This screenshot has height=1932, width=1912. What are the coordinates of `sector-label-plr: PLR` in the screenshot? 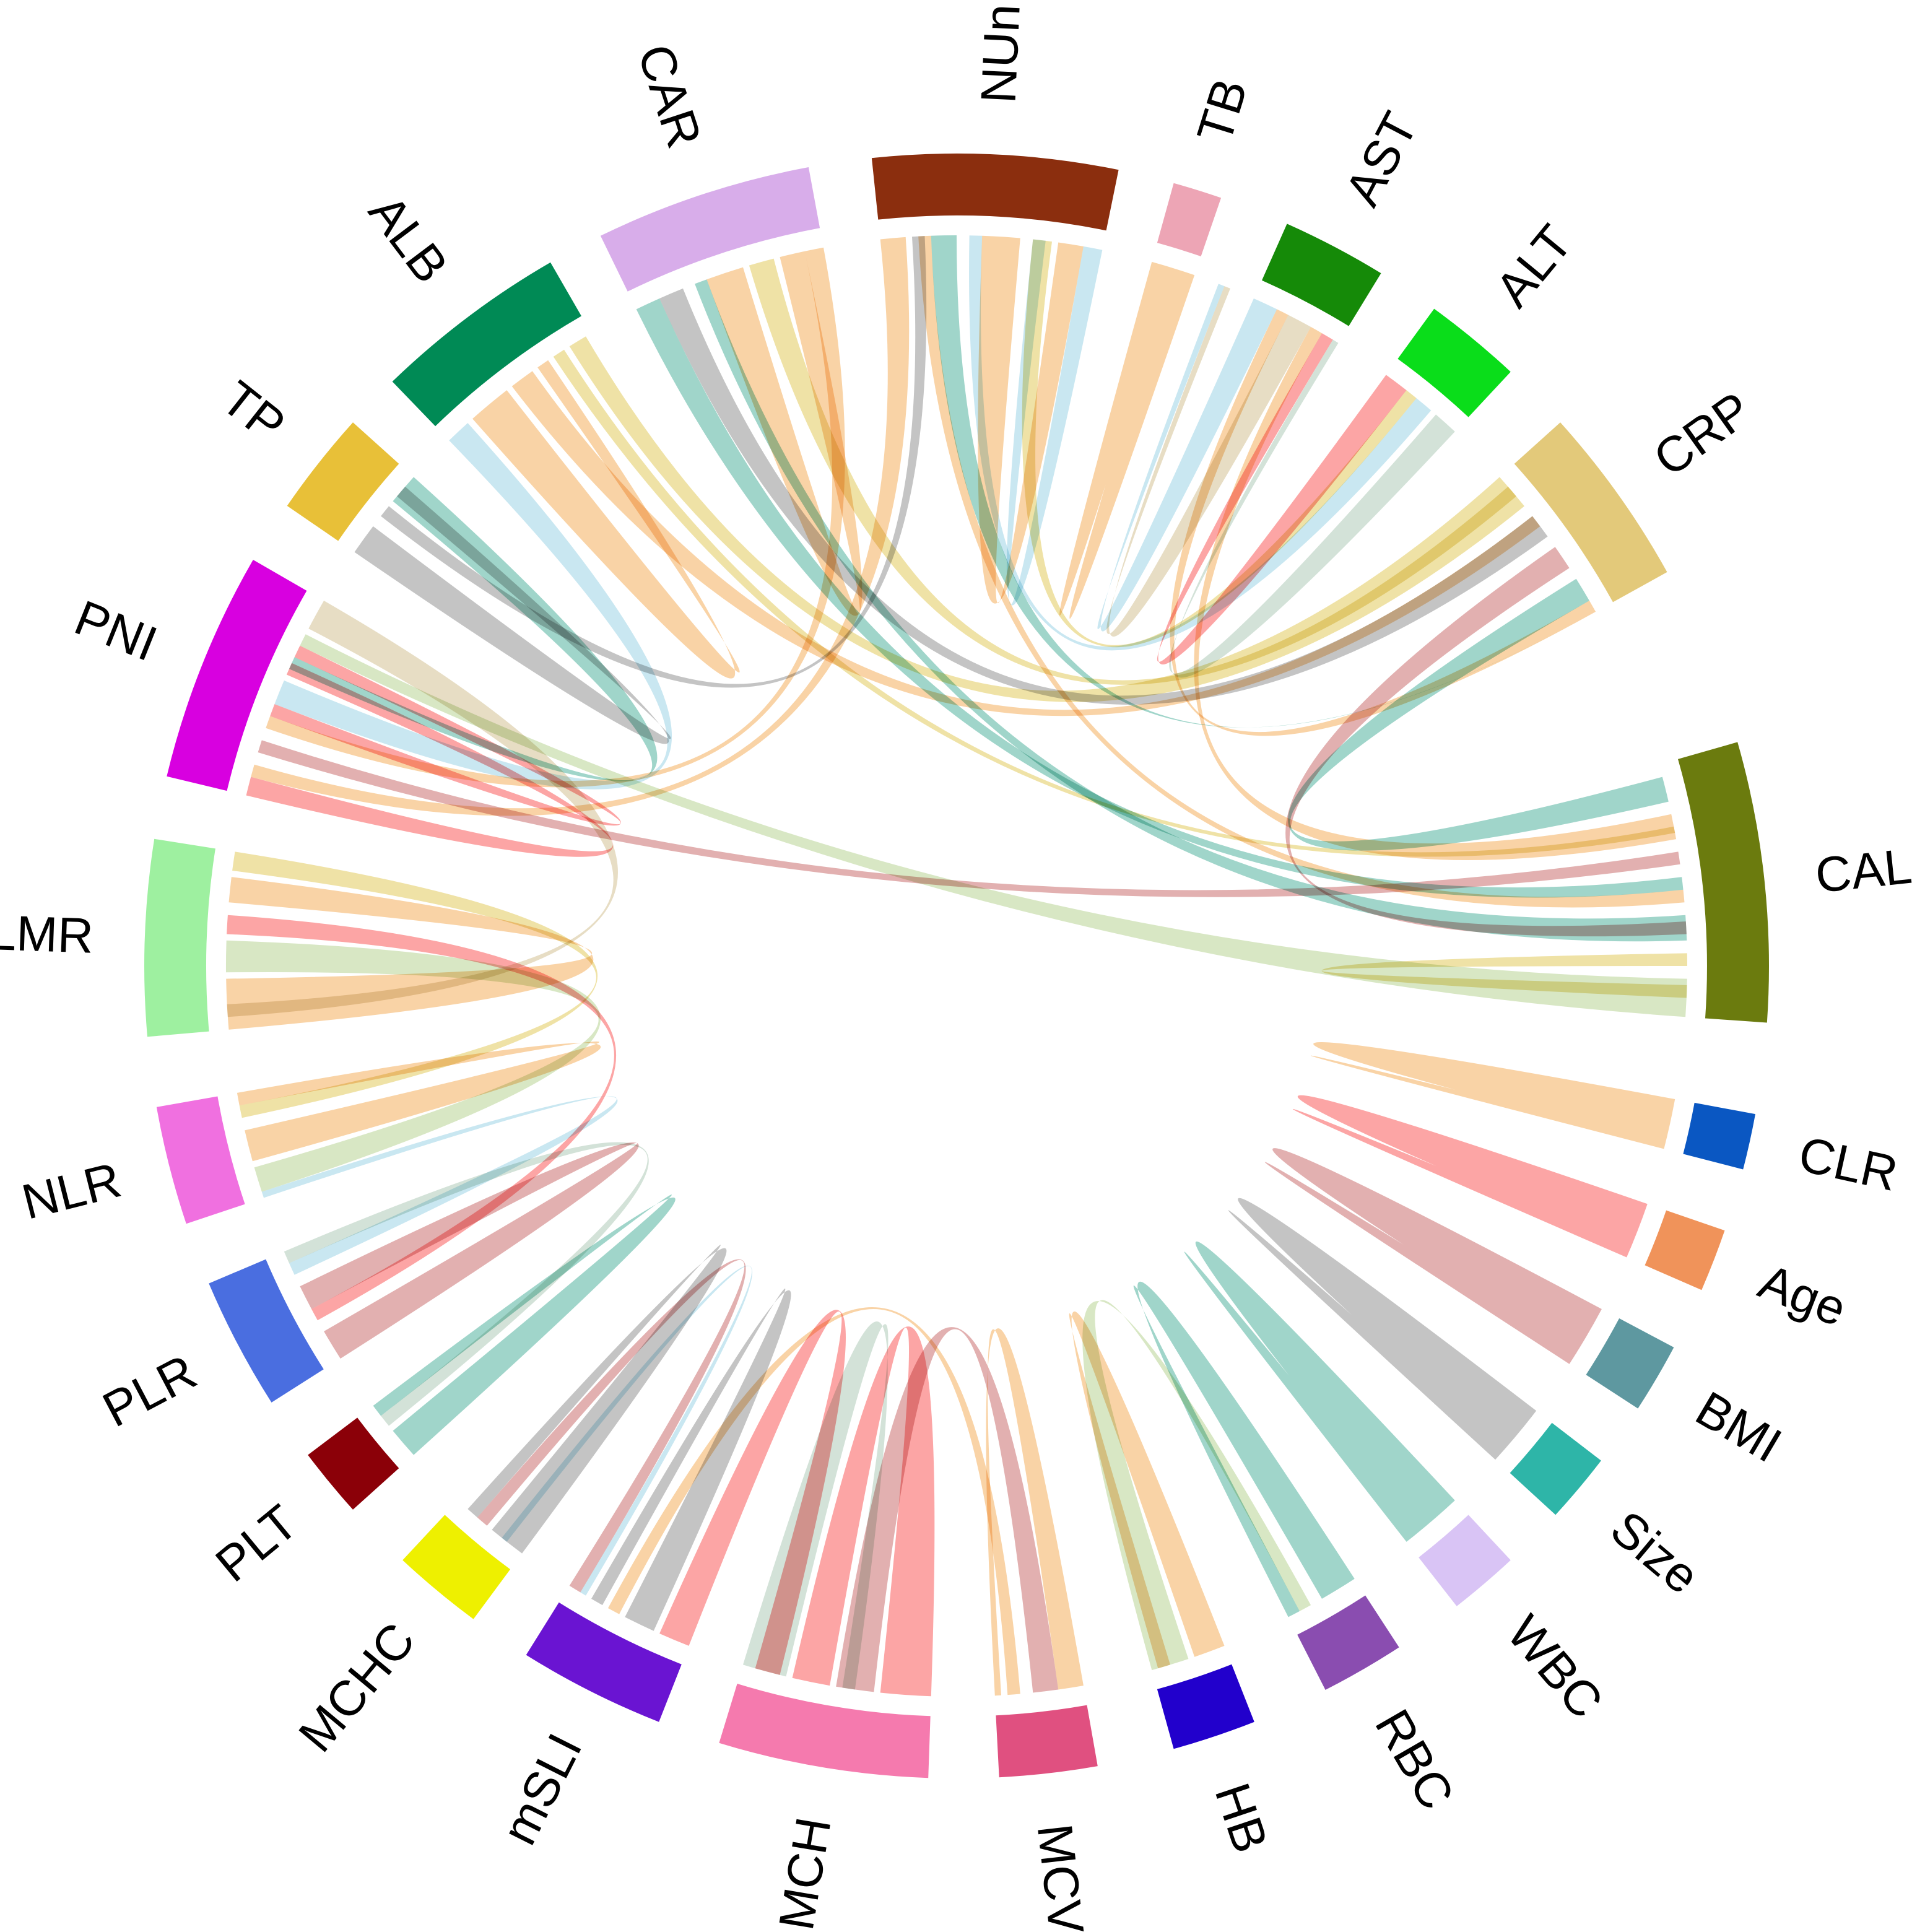 It's located at (149, 1390).